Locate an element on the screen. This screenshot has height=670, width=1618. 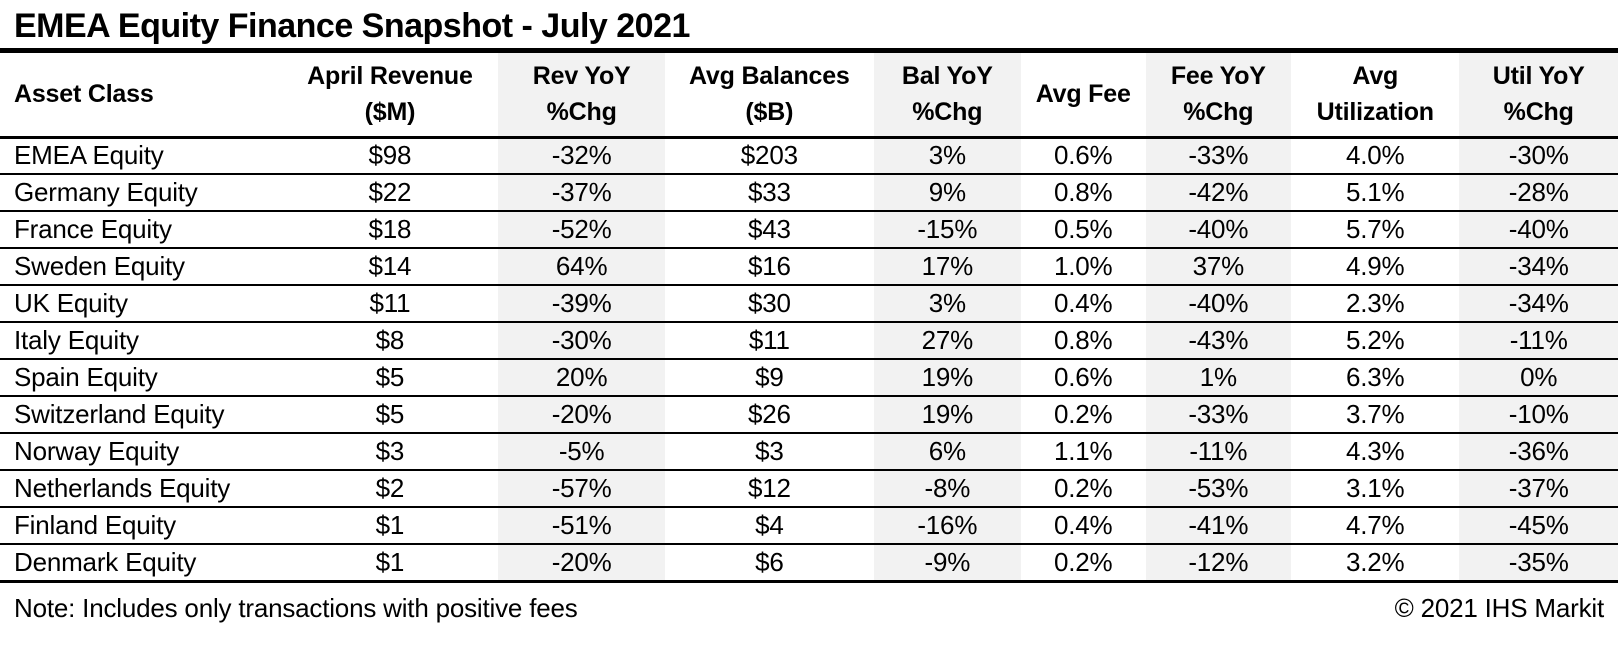
cell-april-revenue: $14 is located at coordinates (390, 267).